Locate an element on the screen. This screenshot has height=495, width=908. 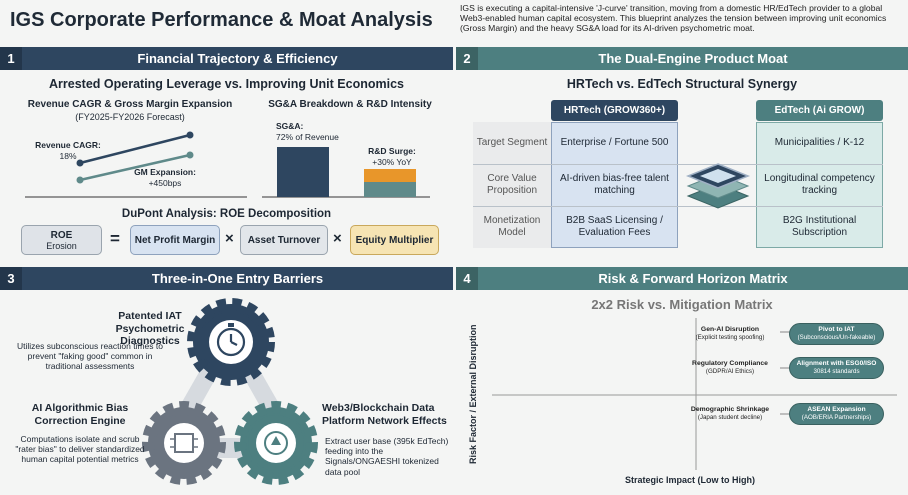
chart1-subtitle: (FY2025-FY2026 Forecast) is located at coordinates (130, 117).